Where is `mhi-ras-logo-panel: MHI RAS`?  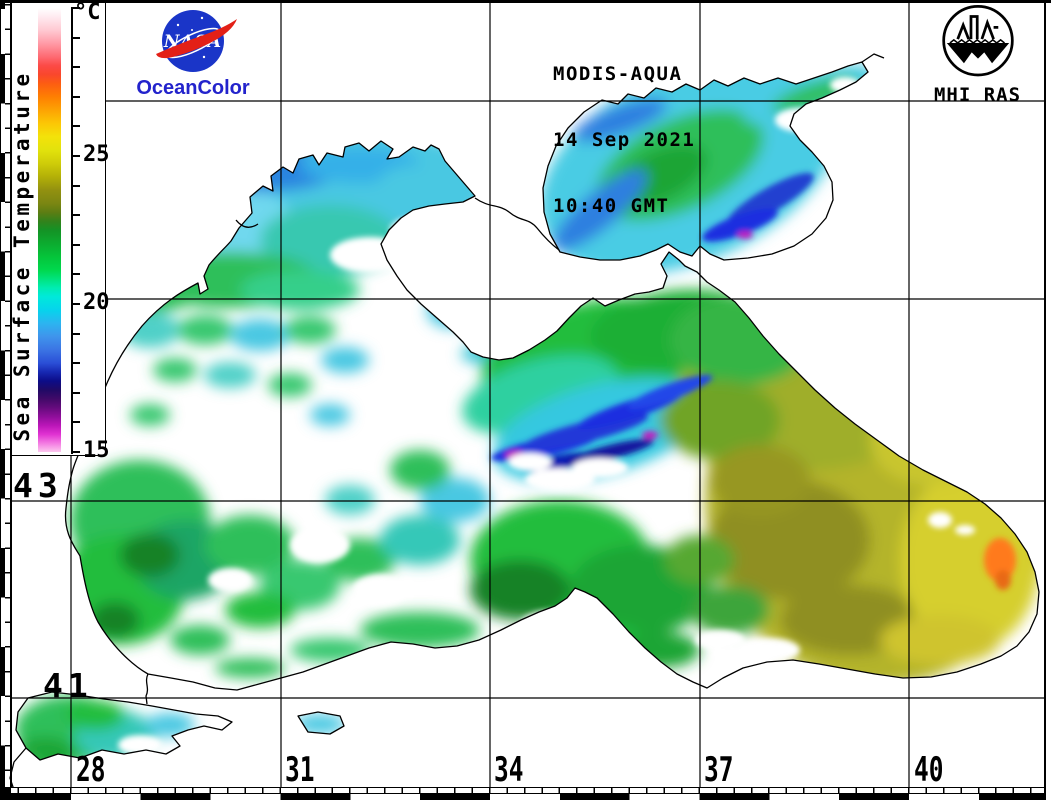
mhi-ras-logo-panel: MHI RAS is located at coordinates (977, 54).